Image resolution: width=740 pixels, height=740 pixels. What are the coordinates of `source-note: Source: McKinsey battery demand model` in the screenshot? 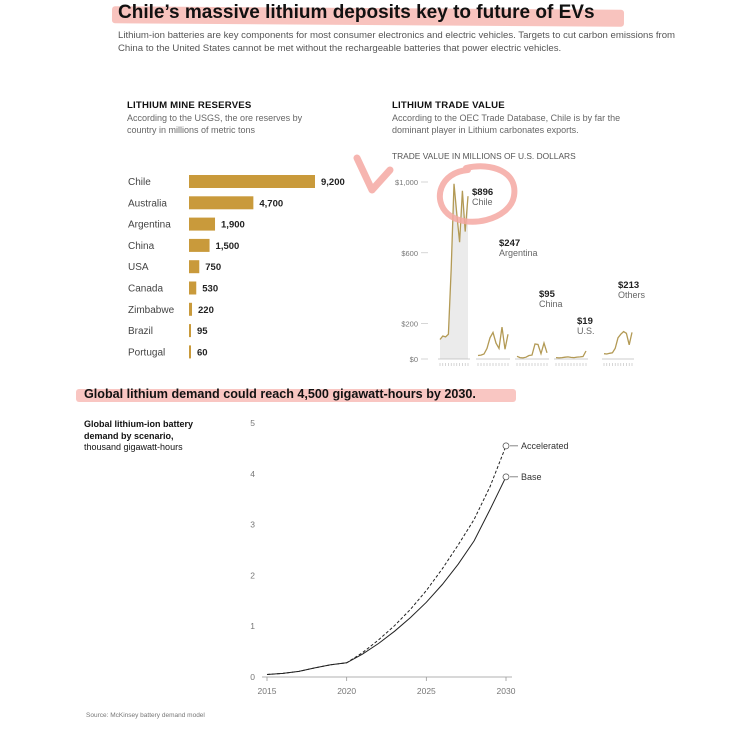 It's located at (145, 715).